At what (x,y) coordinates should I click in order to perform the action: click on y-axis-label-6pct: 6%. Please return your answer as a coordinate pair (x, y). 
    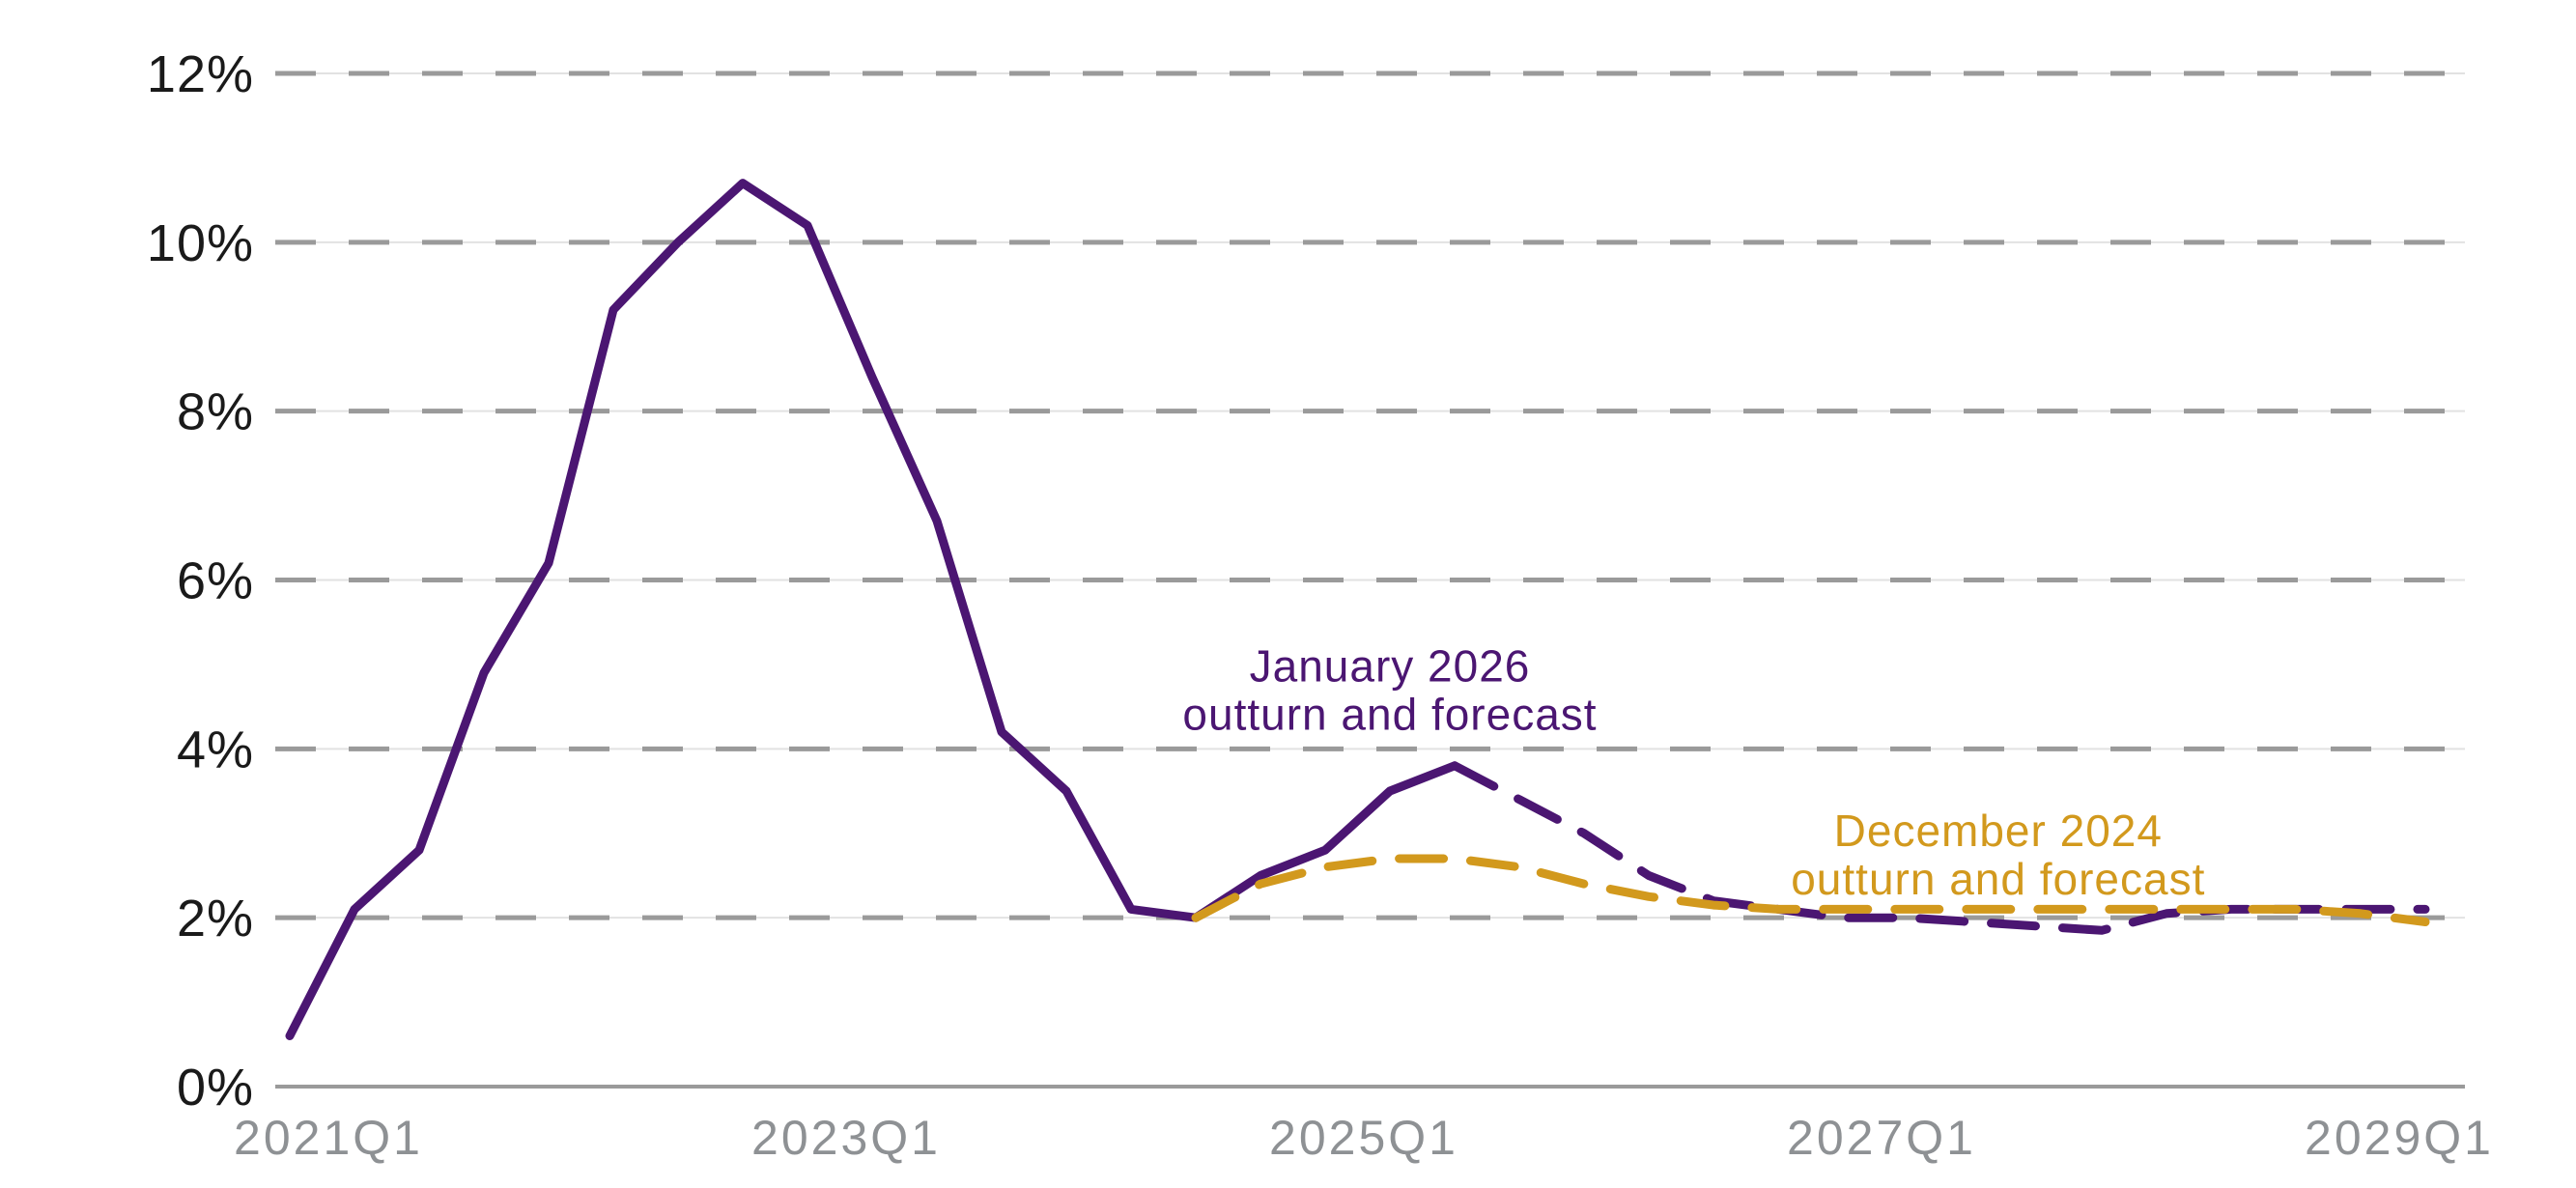
    Looking at the image, I should click on (215, 581).